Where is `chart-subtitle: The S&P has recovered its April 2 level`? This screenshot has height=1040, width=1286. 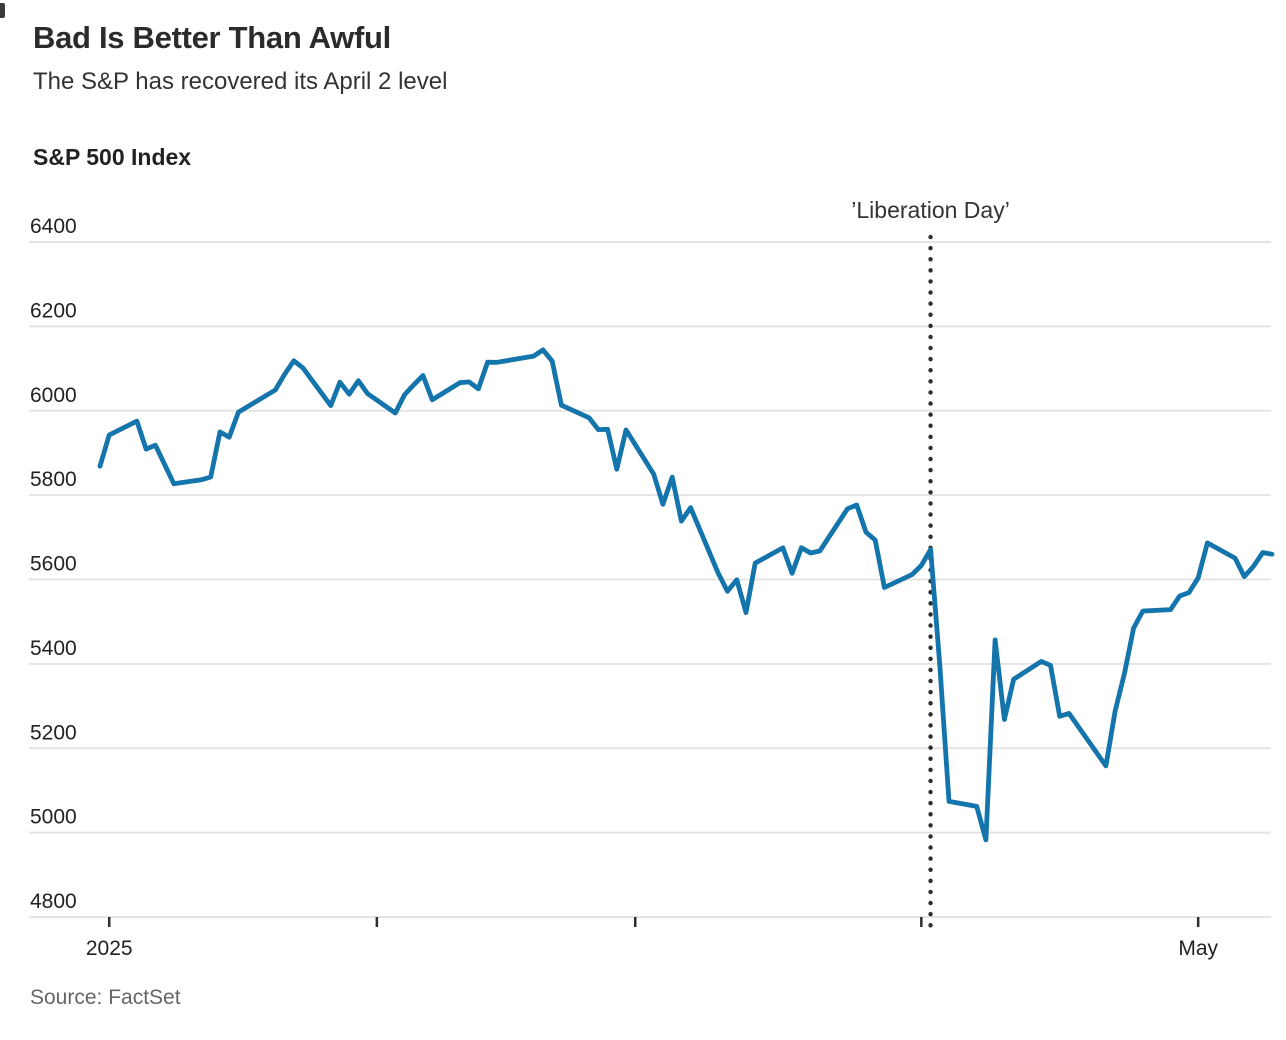
chart-subtitle: The S&P has recovered its April 2 level is located at coordinates (240, 81).